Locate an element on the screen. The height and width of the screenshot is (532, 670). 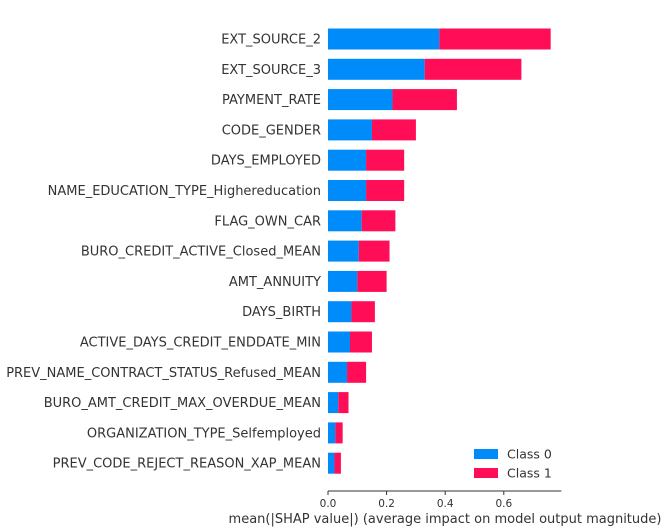
x-axis: 0.0 0.2 0.4 0.6 is located at coordinates (441, 500).